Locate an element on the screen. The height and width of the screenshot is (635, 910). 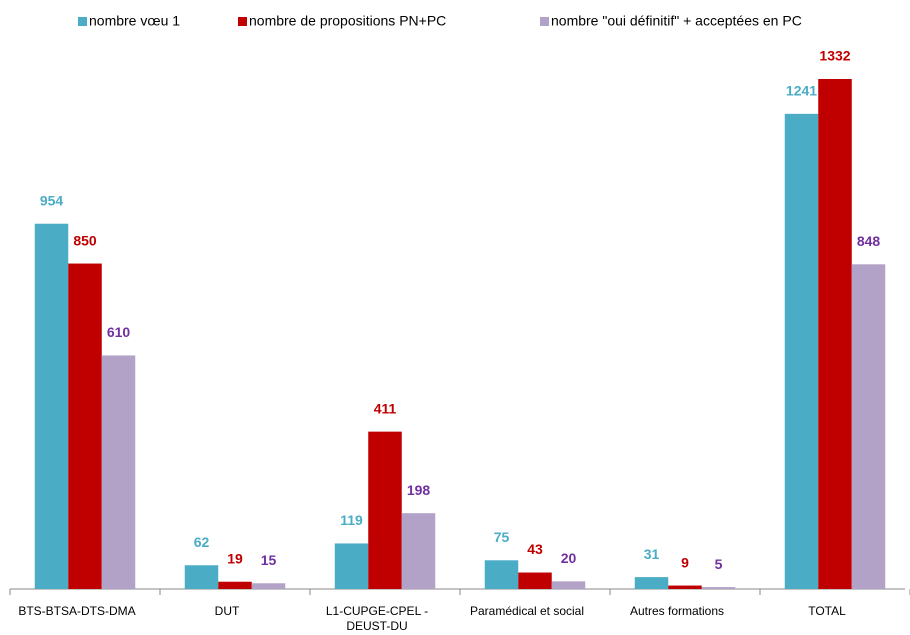
x-tick-label: TOTAL is located at coordinates (827, 611).